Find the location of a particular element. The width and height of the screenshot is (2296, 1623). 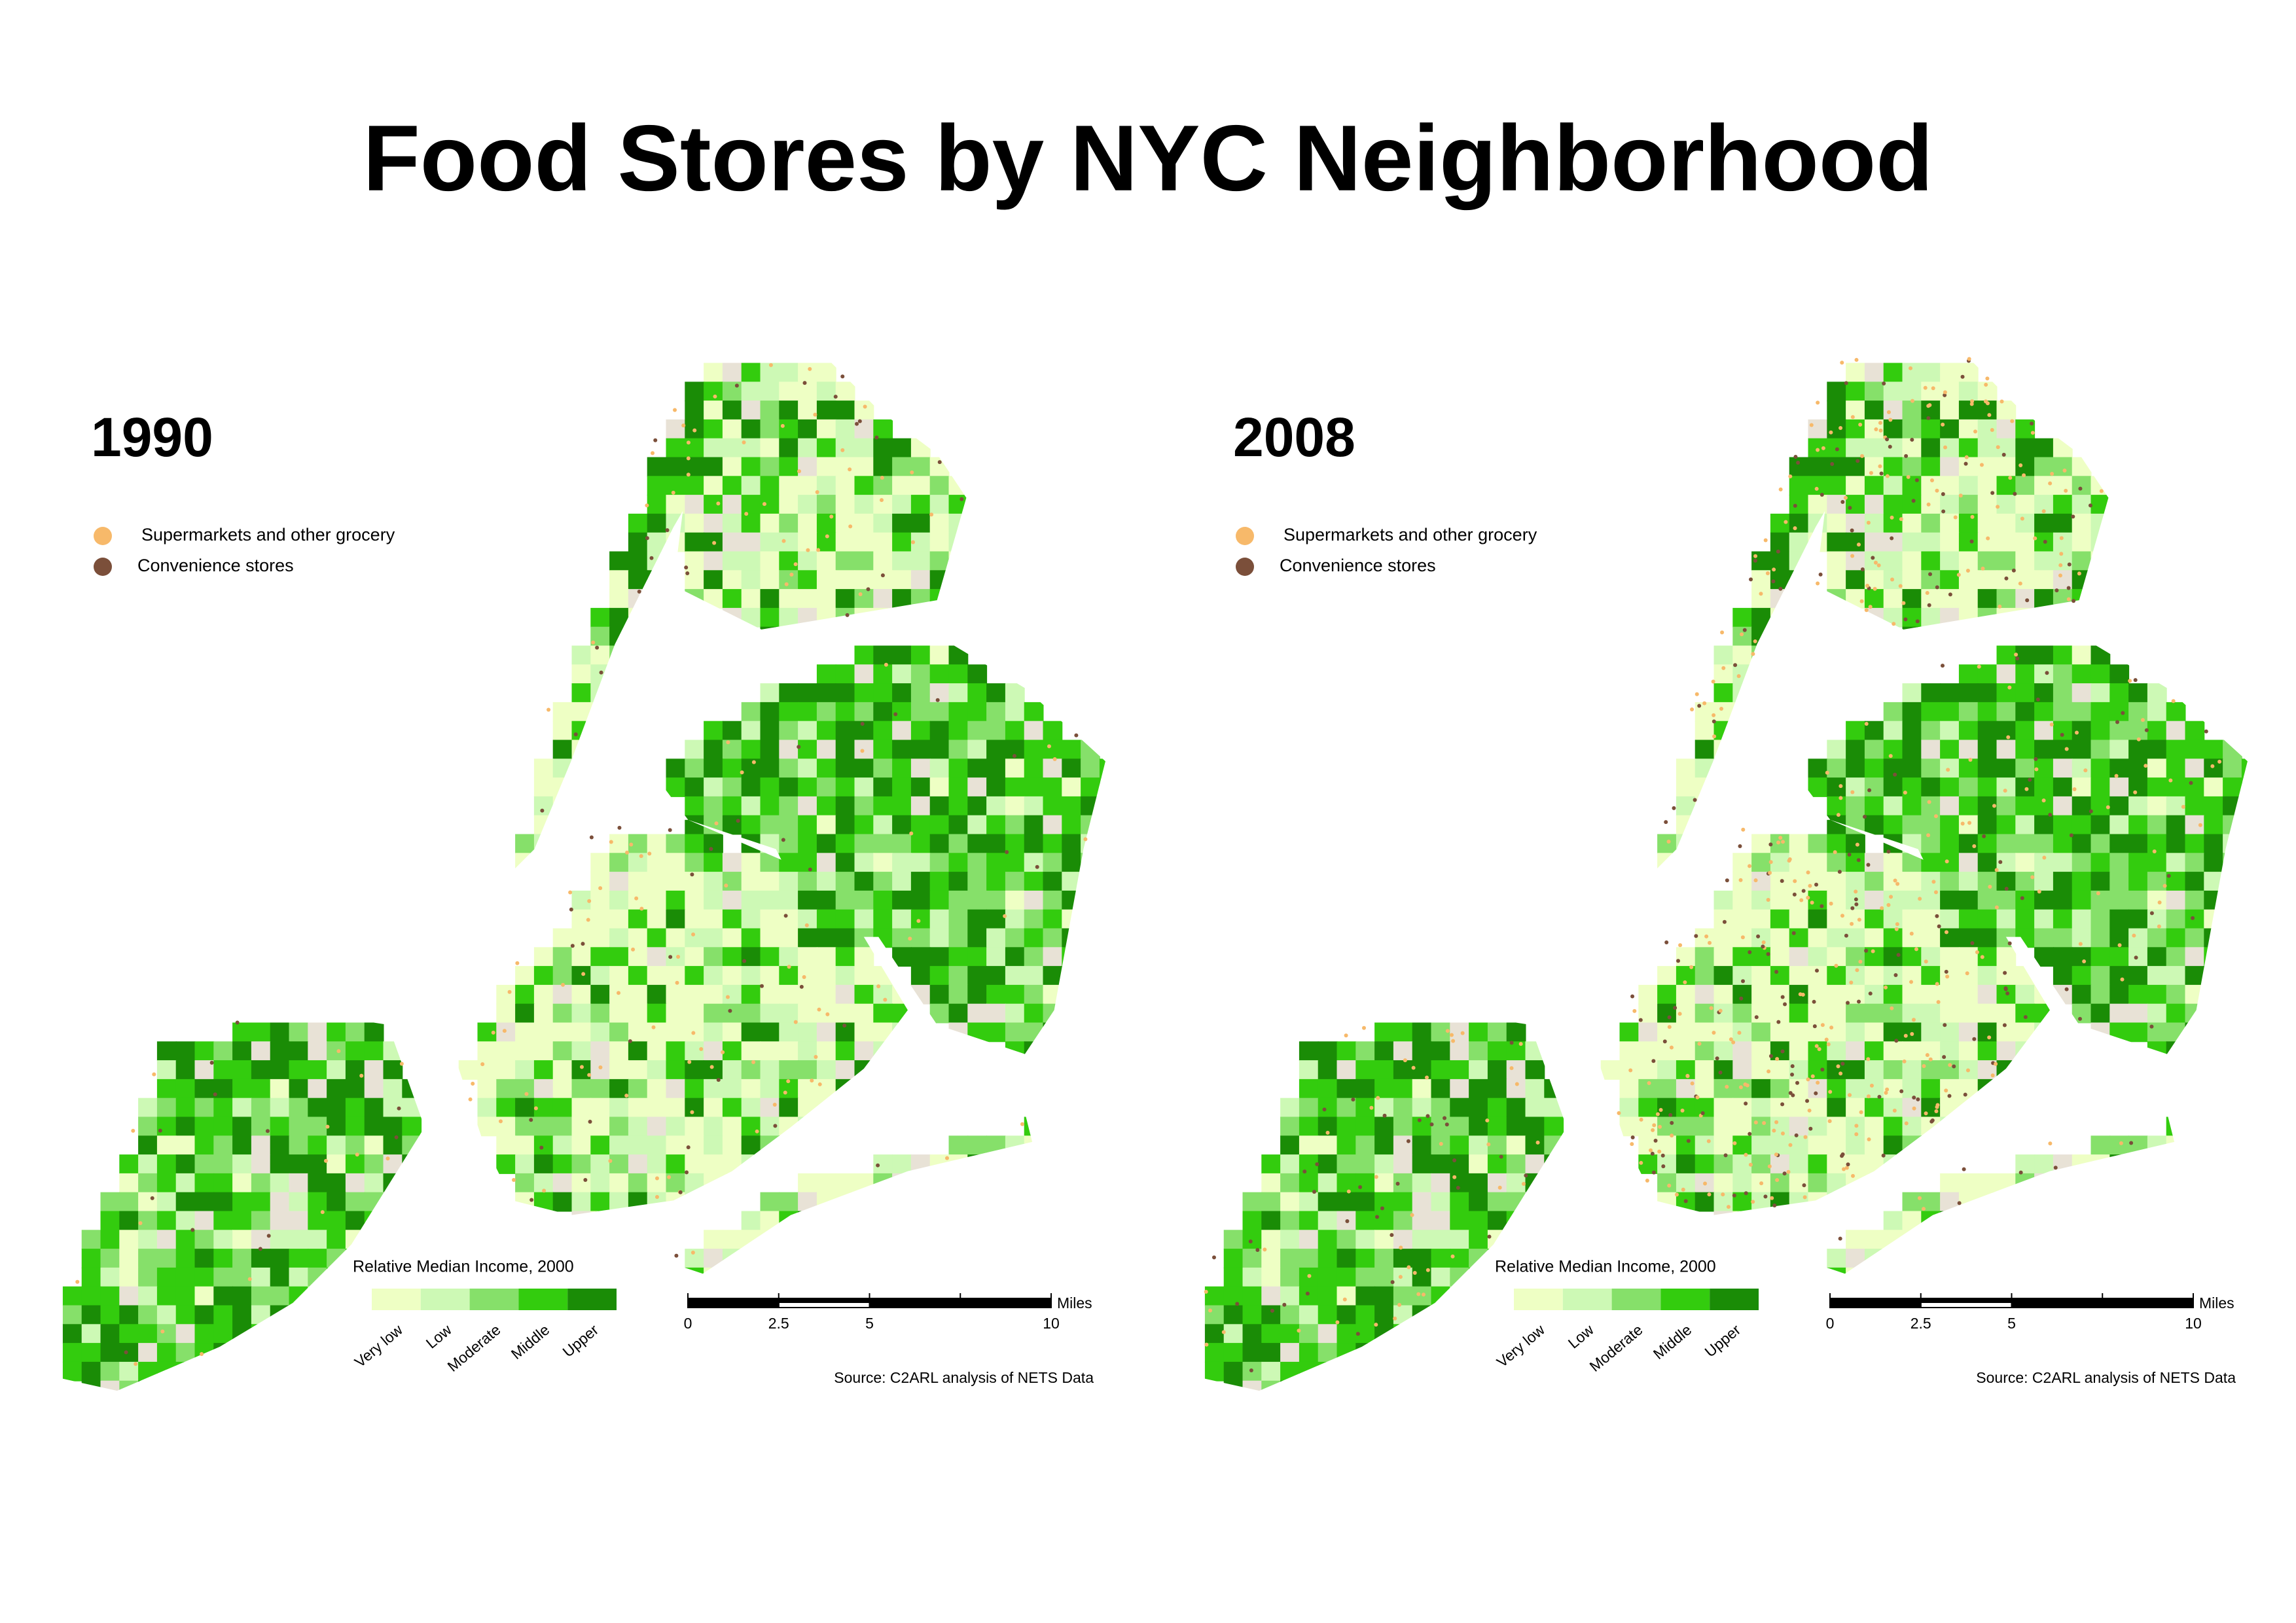

income-class-label: Upper is located at coordinates (1722, 1340).